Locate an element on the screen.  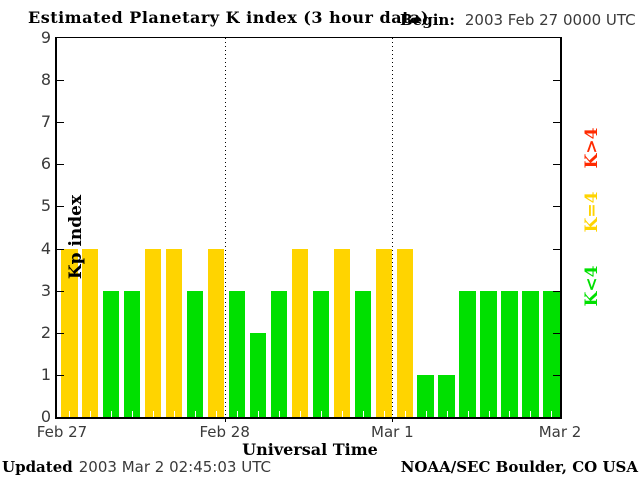
begin-value: 2003 Feb 27 0000 UTC is located at coordinates (550, 20).